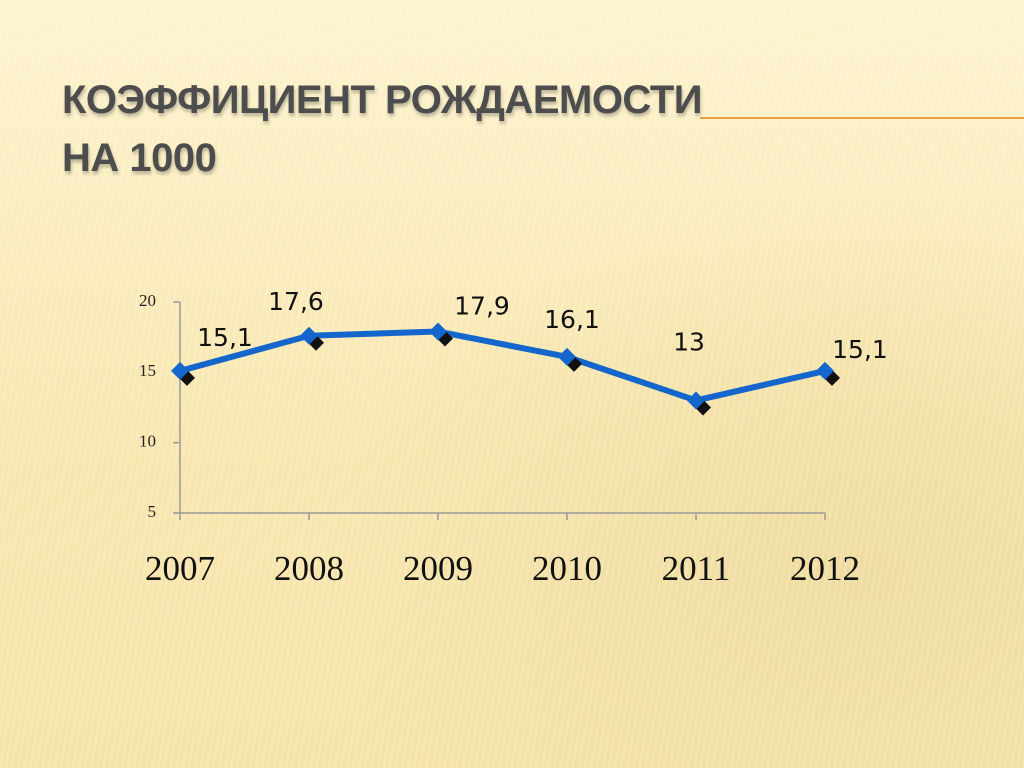  Describe the element at coordinates (696, 568) in the screenshot. I see `x-tick-label: 2011` at that location.